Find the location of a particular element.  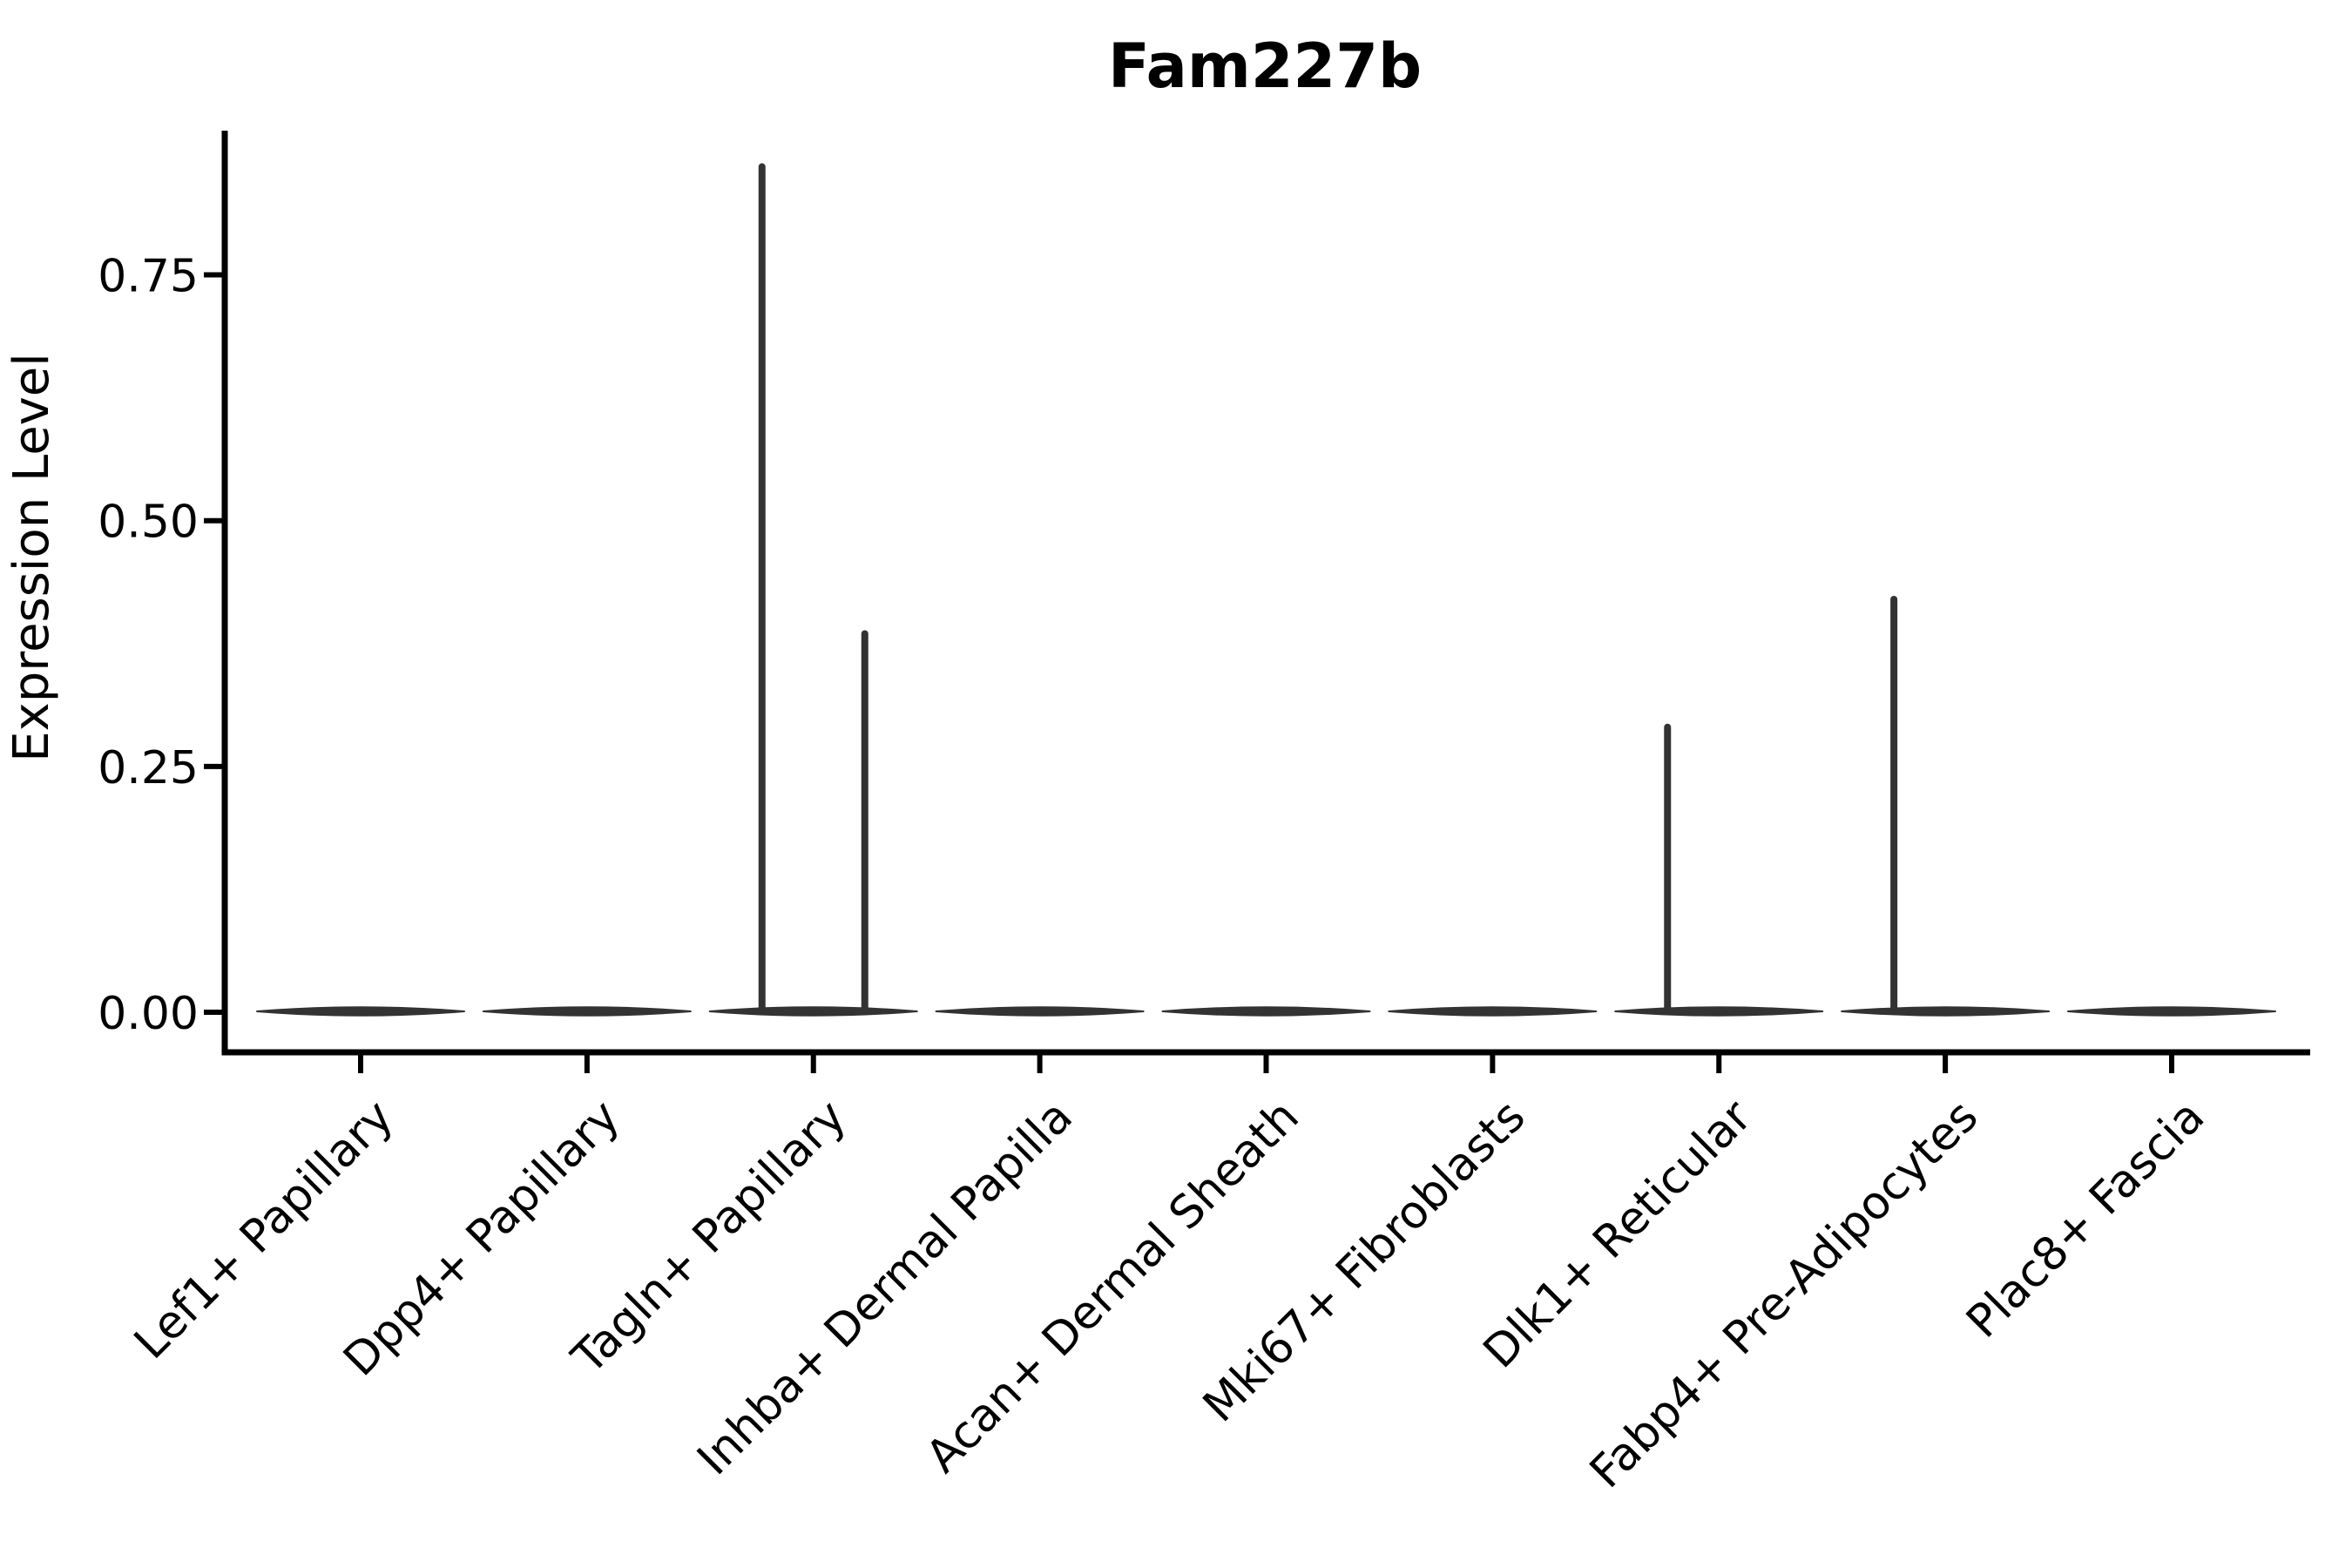

y-tick-label: 0.00 is located at coordinates (148, 1014).